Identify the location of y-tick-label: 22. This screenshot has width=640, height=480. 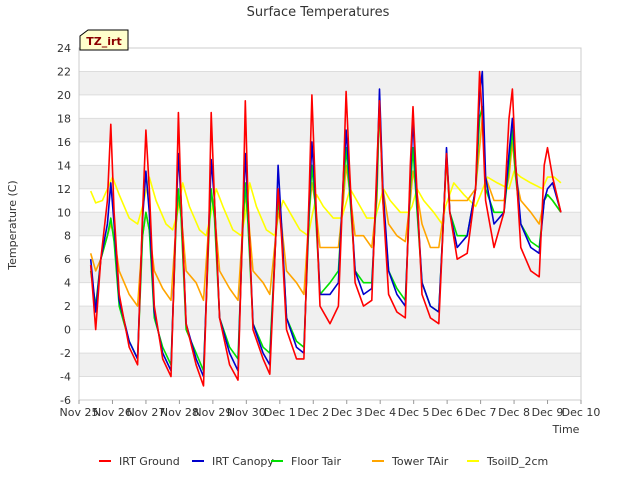
(64, 71).